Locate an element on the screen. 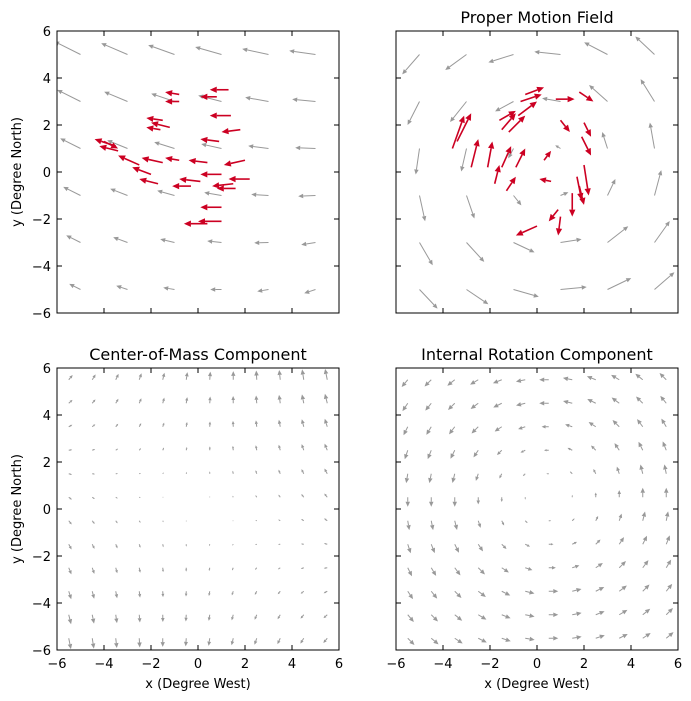  x-tick-label: −2 is located at coordinates (150, 664).